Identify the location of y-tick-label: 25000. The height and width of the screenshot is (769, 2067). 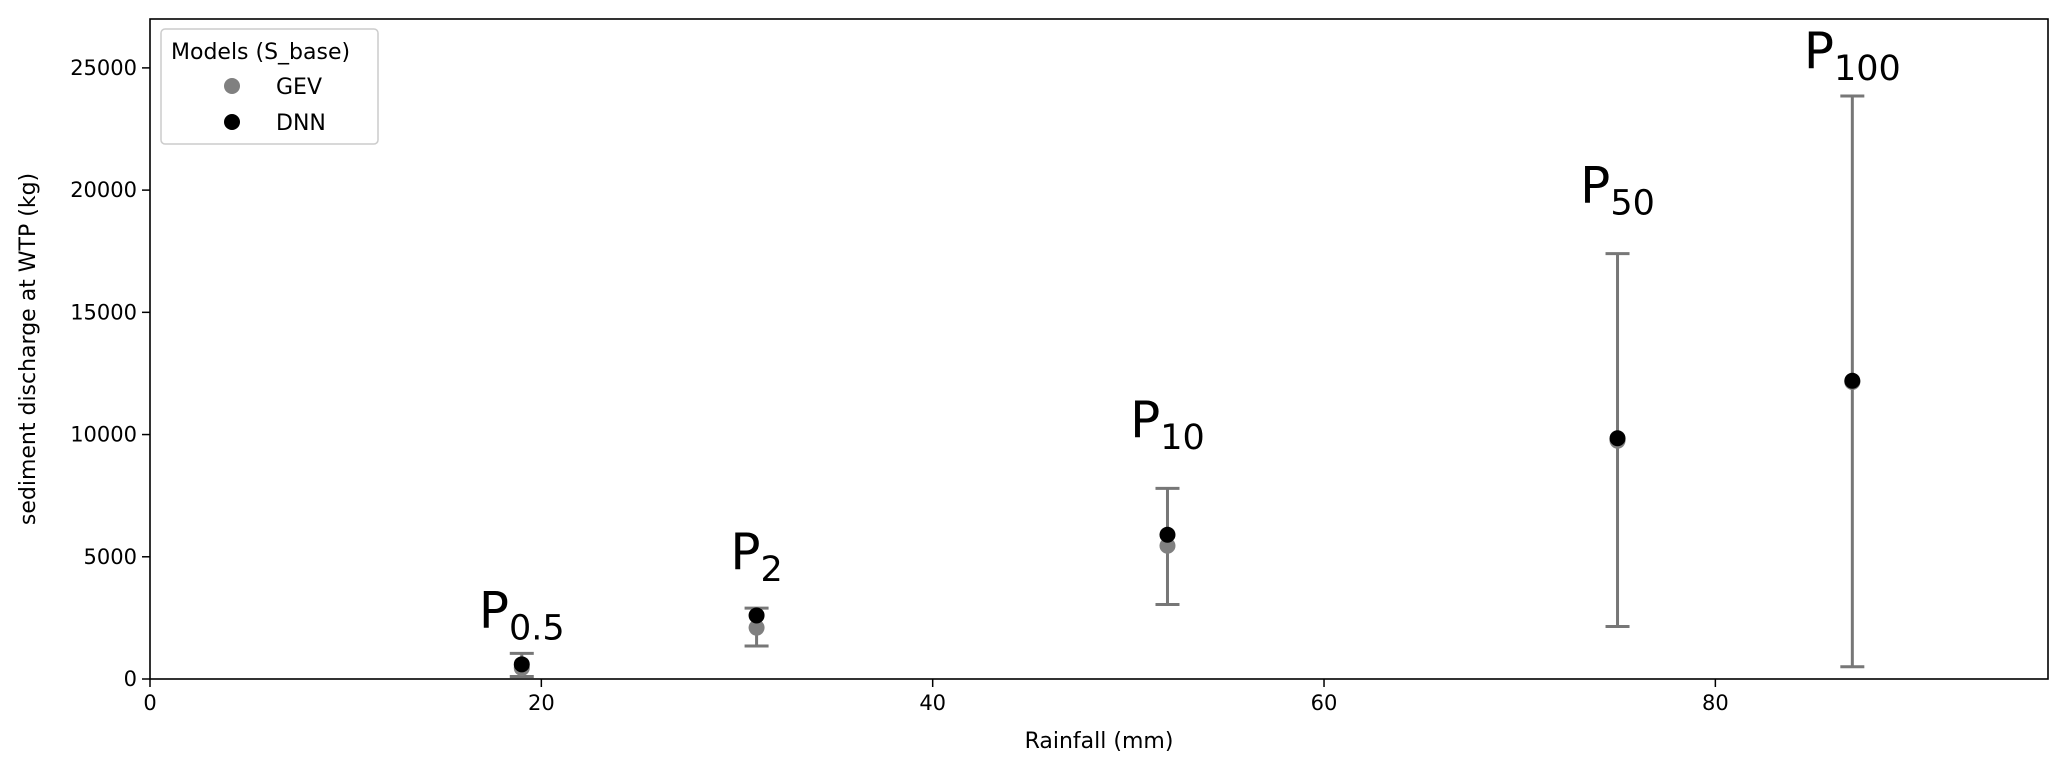
(103, 68).